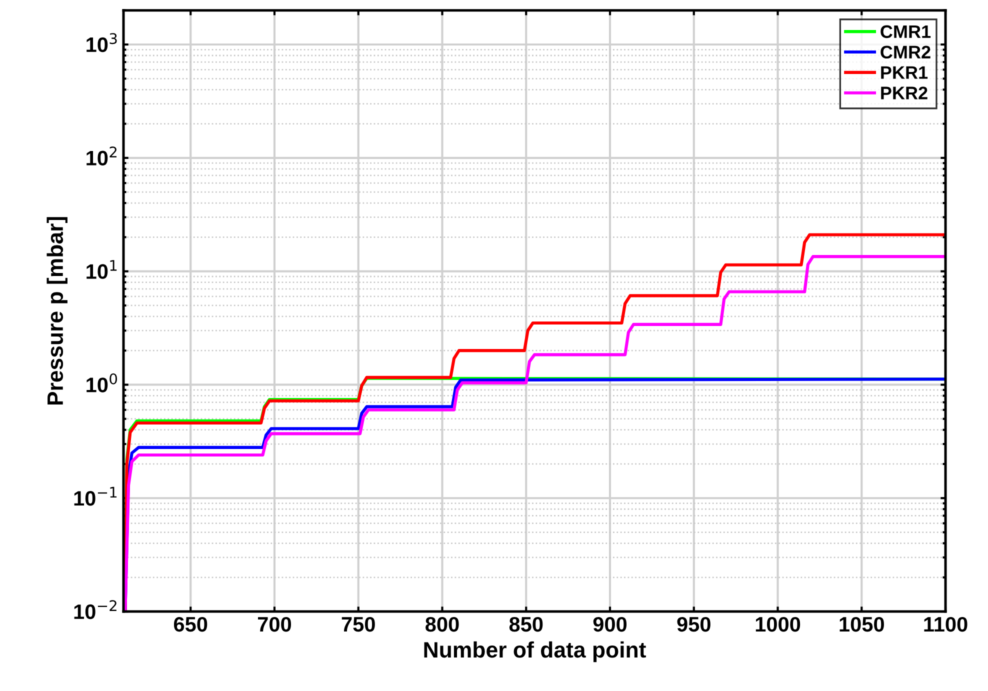  I want to click on x-tick-label: 1100, so click(946, 624).